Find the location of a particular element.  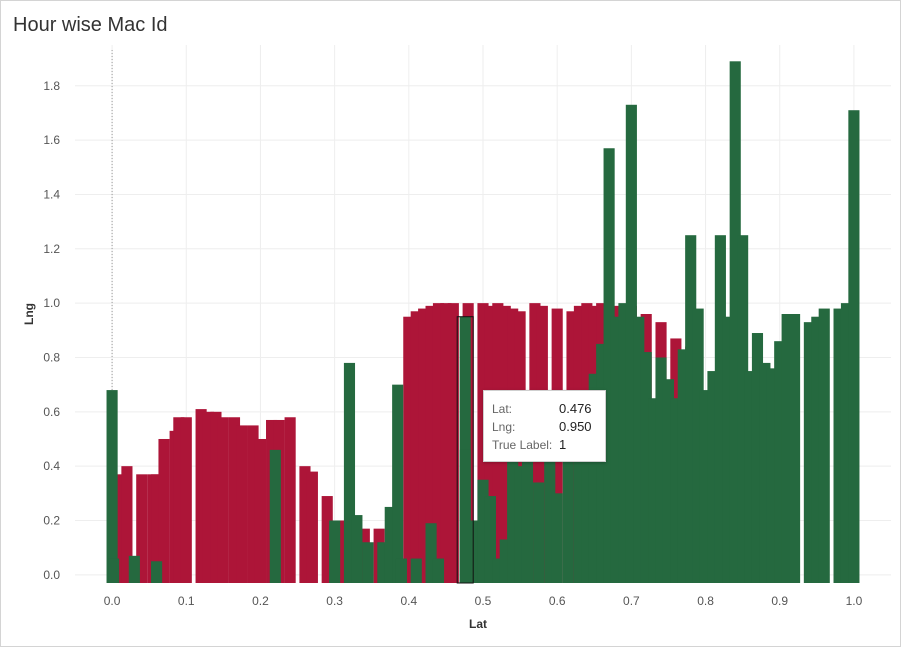

highlighted-bar is located at coordinates (465, 450).